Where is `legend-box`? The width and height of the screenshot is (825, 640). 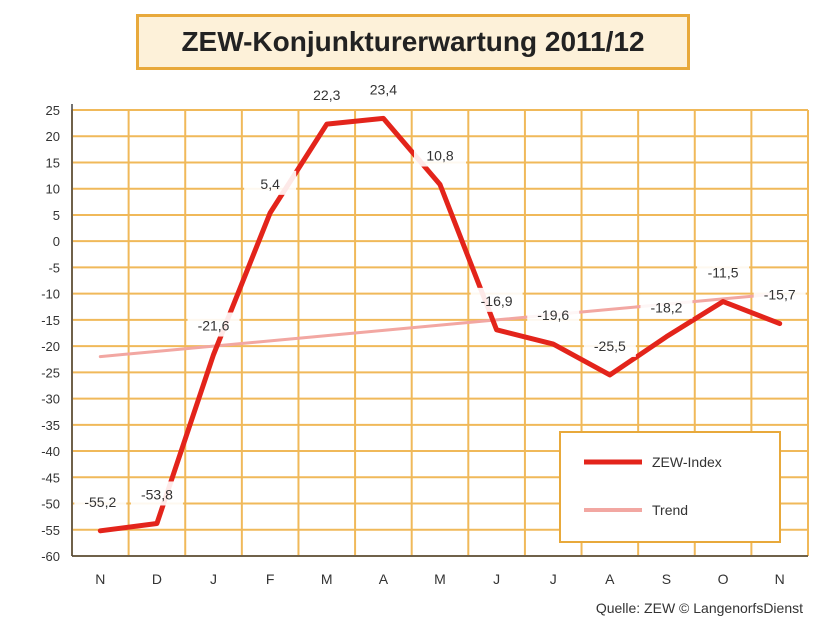
legend-box is located at coordinates (670, 487).